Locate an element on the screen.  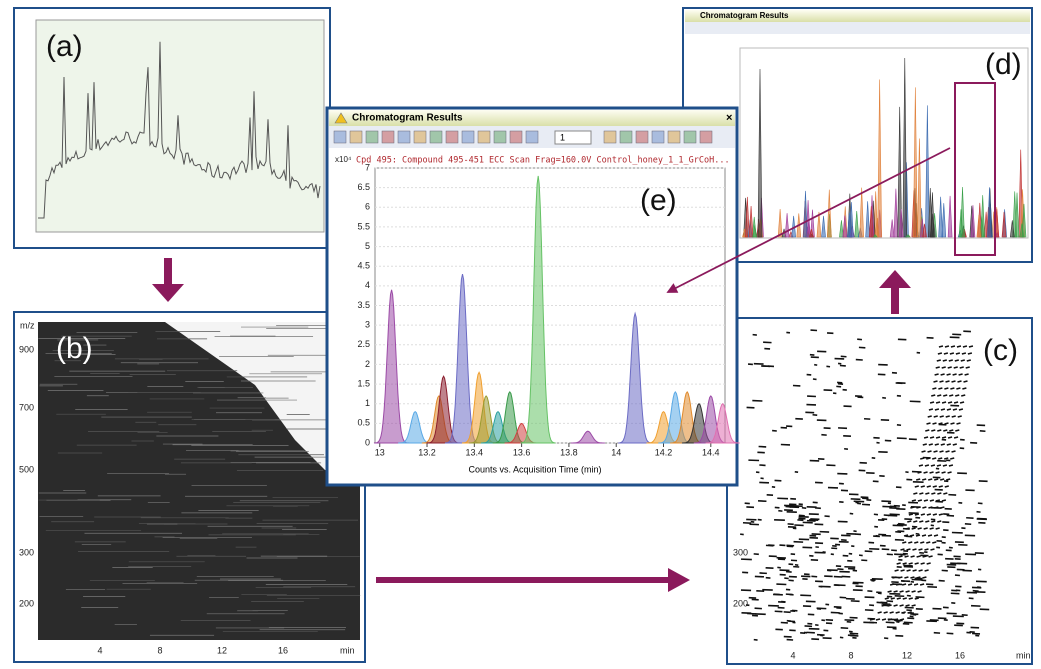
peak is located at coordinates (587, 437).